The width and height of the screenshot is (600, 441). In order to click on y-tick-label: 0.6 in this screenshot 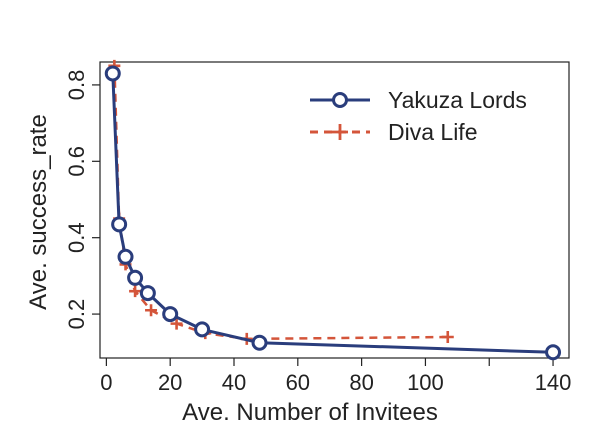, I will do `click(76, 161)`.